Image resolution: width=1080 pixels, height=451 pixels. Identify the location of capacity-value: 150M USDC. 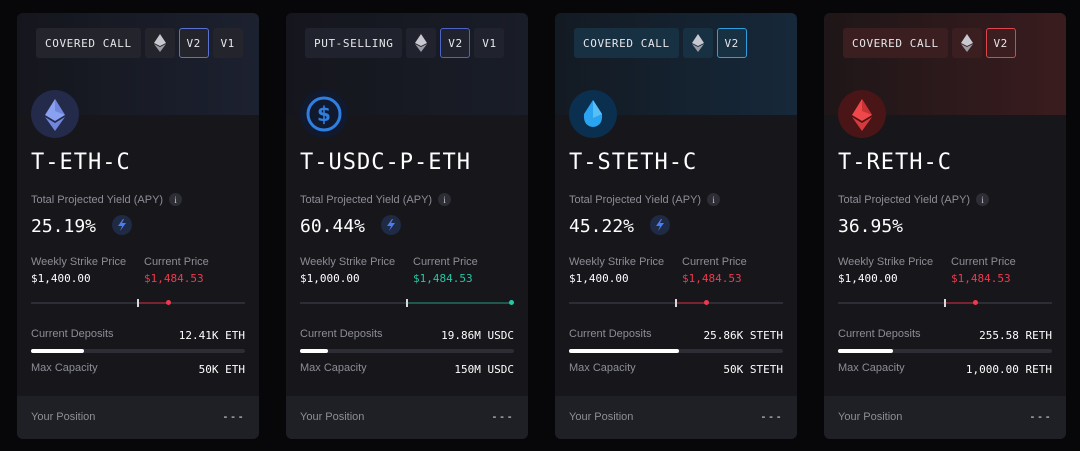
(484, 369).